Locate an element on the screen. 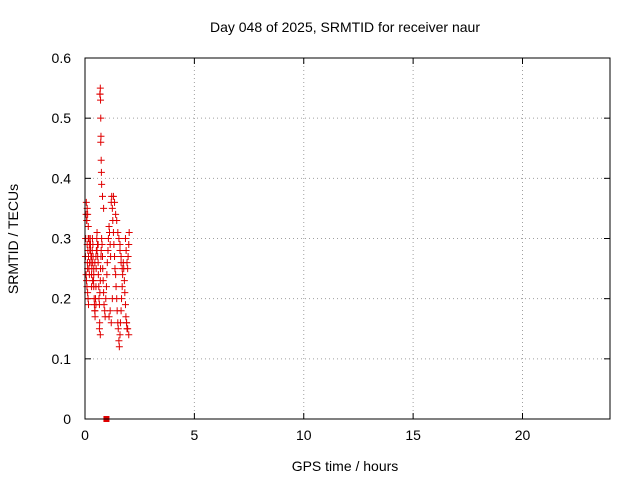 The height and width of the screenshot is (480, 640). x-tick-label: 20 is located at coordinates (523, 435).